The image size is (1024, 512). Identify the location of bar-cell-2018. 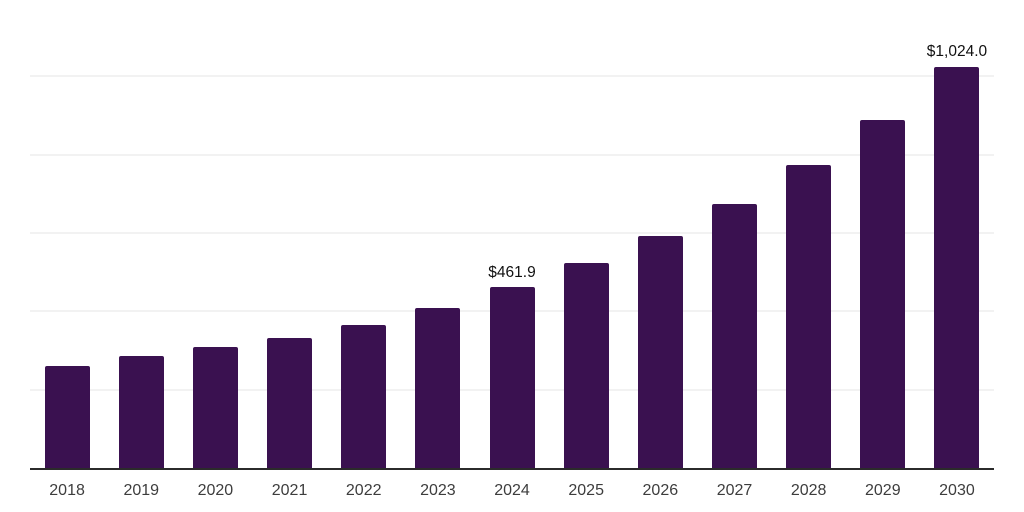
(67, 234).